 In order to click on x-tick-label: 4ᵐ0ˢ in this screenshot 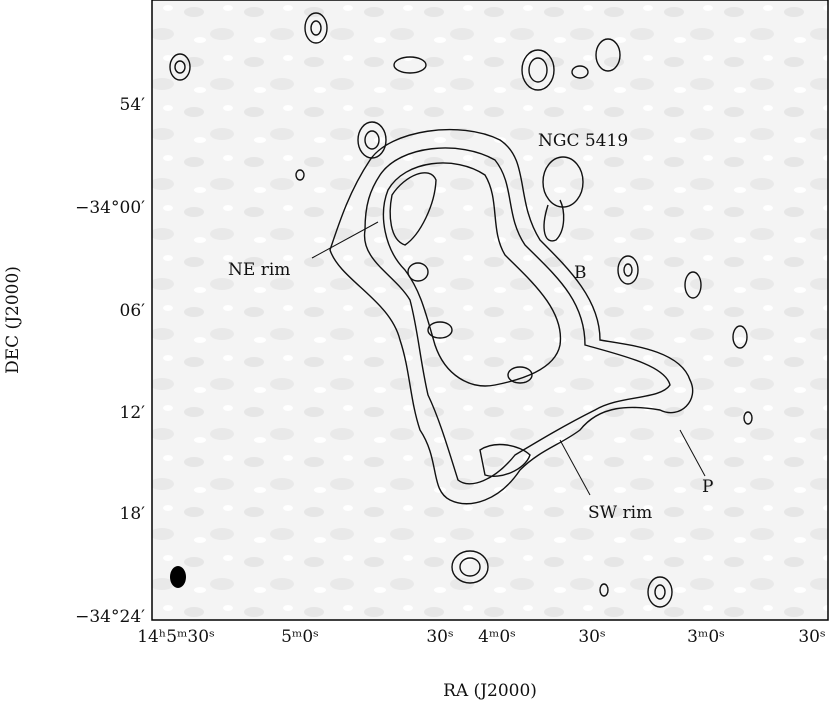, I will do `click(497, 637)`.